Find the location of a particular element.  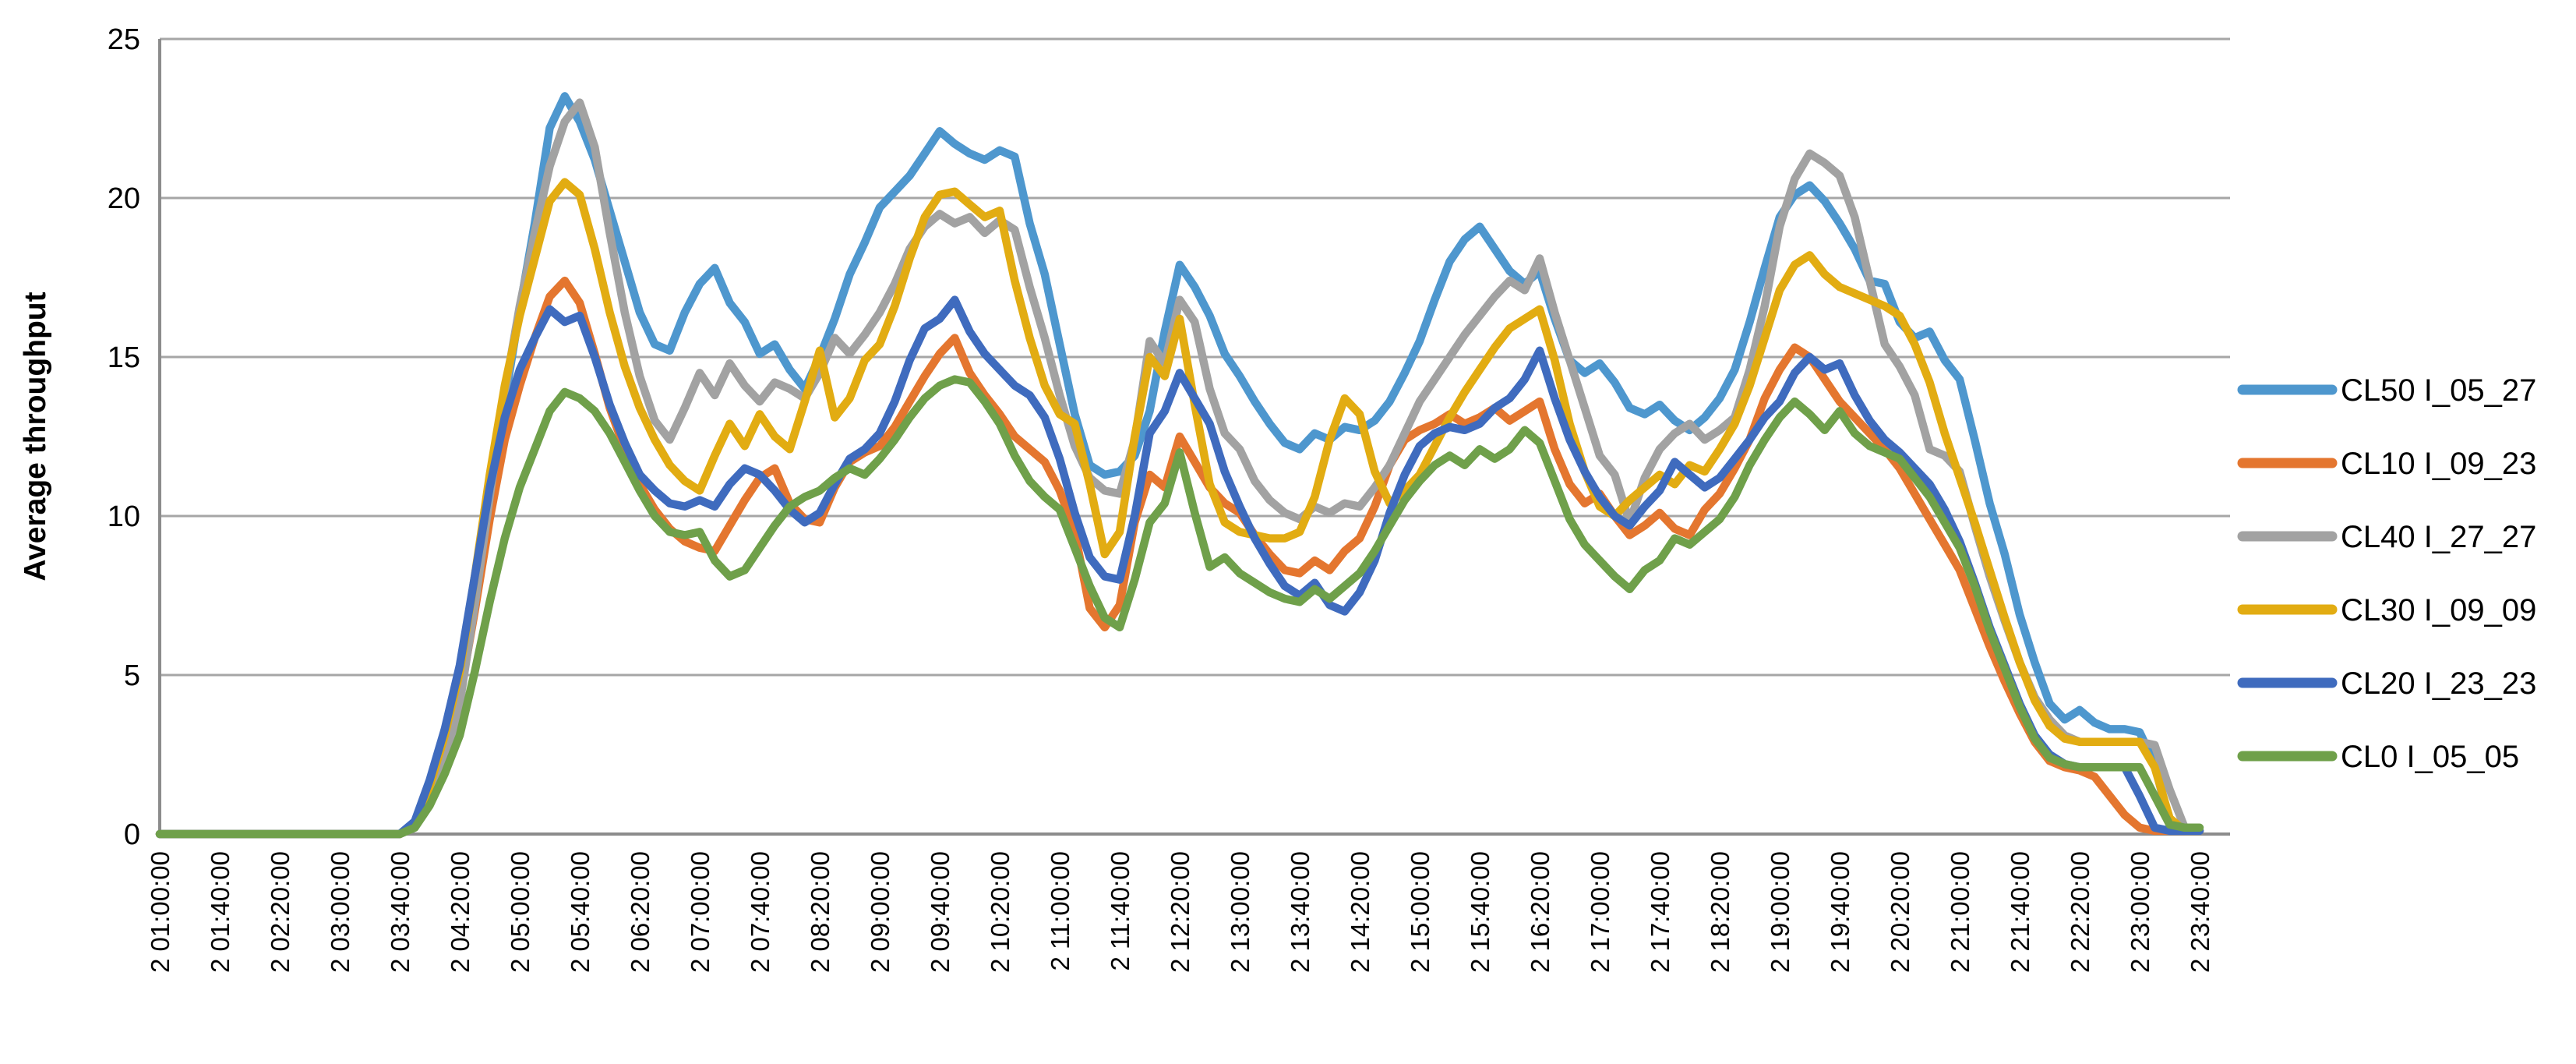

x-tick-label: 2 21:00:00 is located at coordinates (1960, 912).